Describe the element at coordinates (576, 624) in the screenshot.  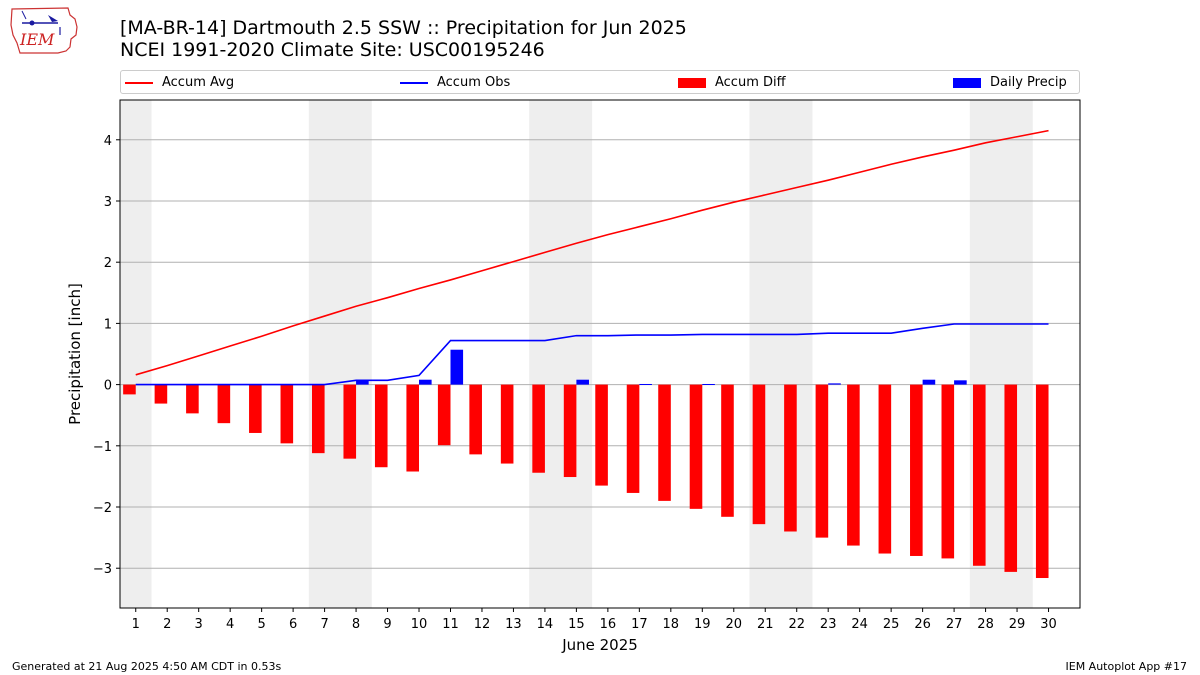
I see `x-tick-label: 15` at that location.